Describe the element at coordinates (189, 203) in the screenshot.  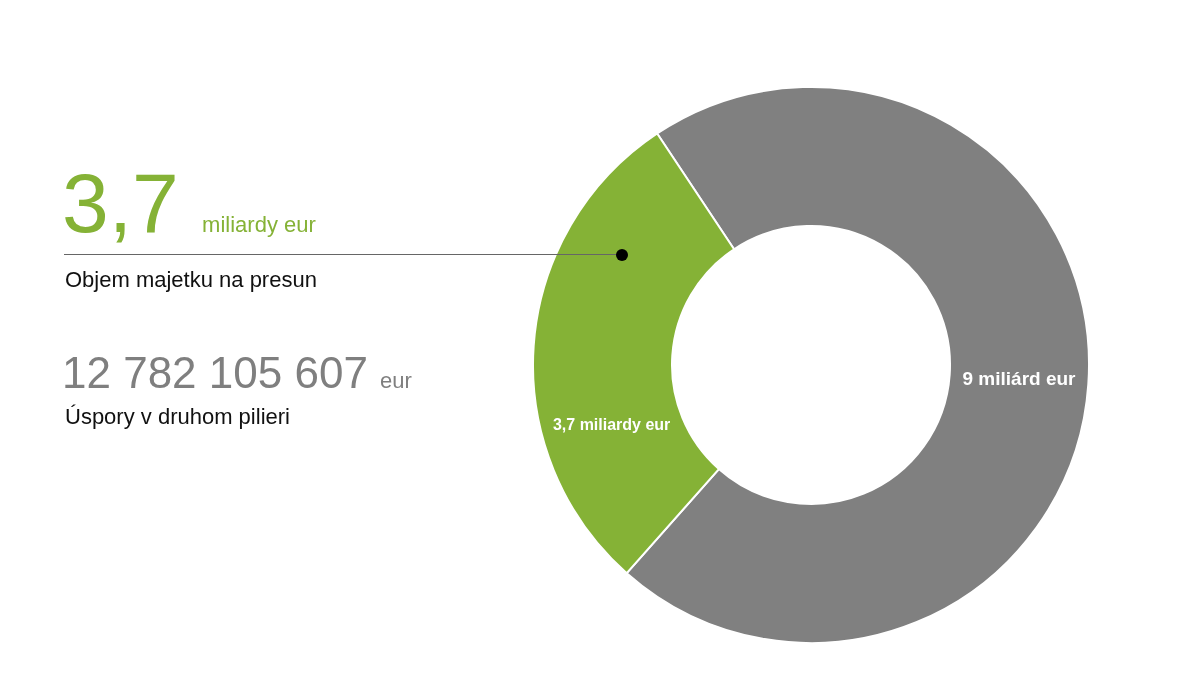
I see `text: 3,7 miliardy eur` at that location.